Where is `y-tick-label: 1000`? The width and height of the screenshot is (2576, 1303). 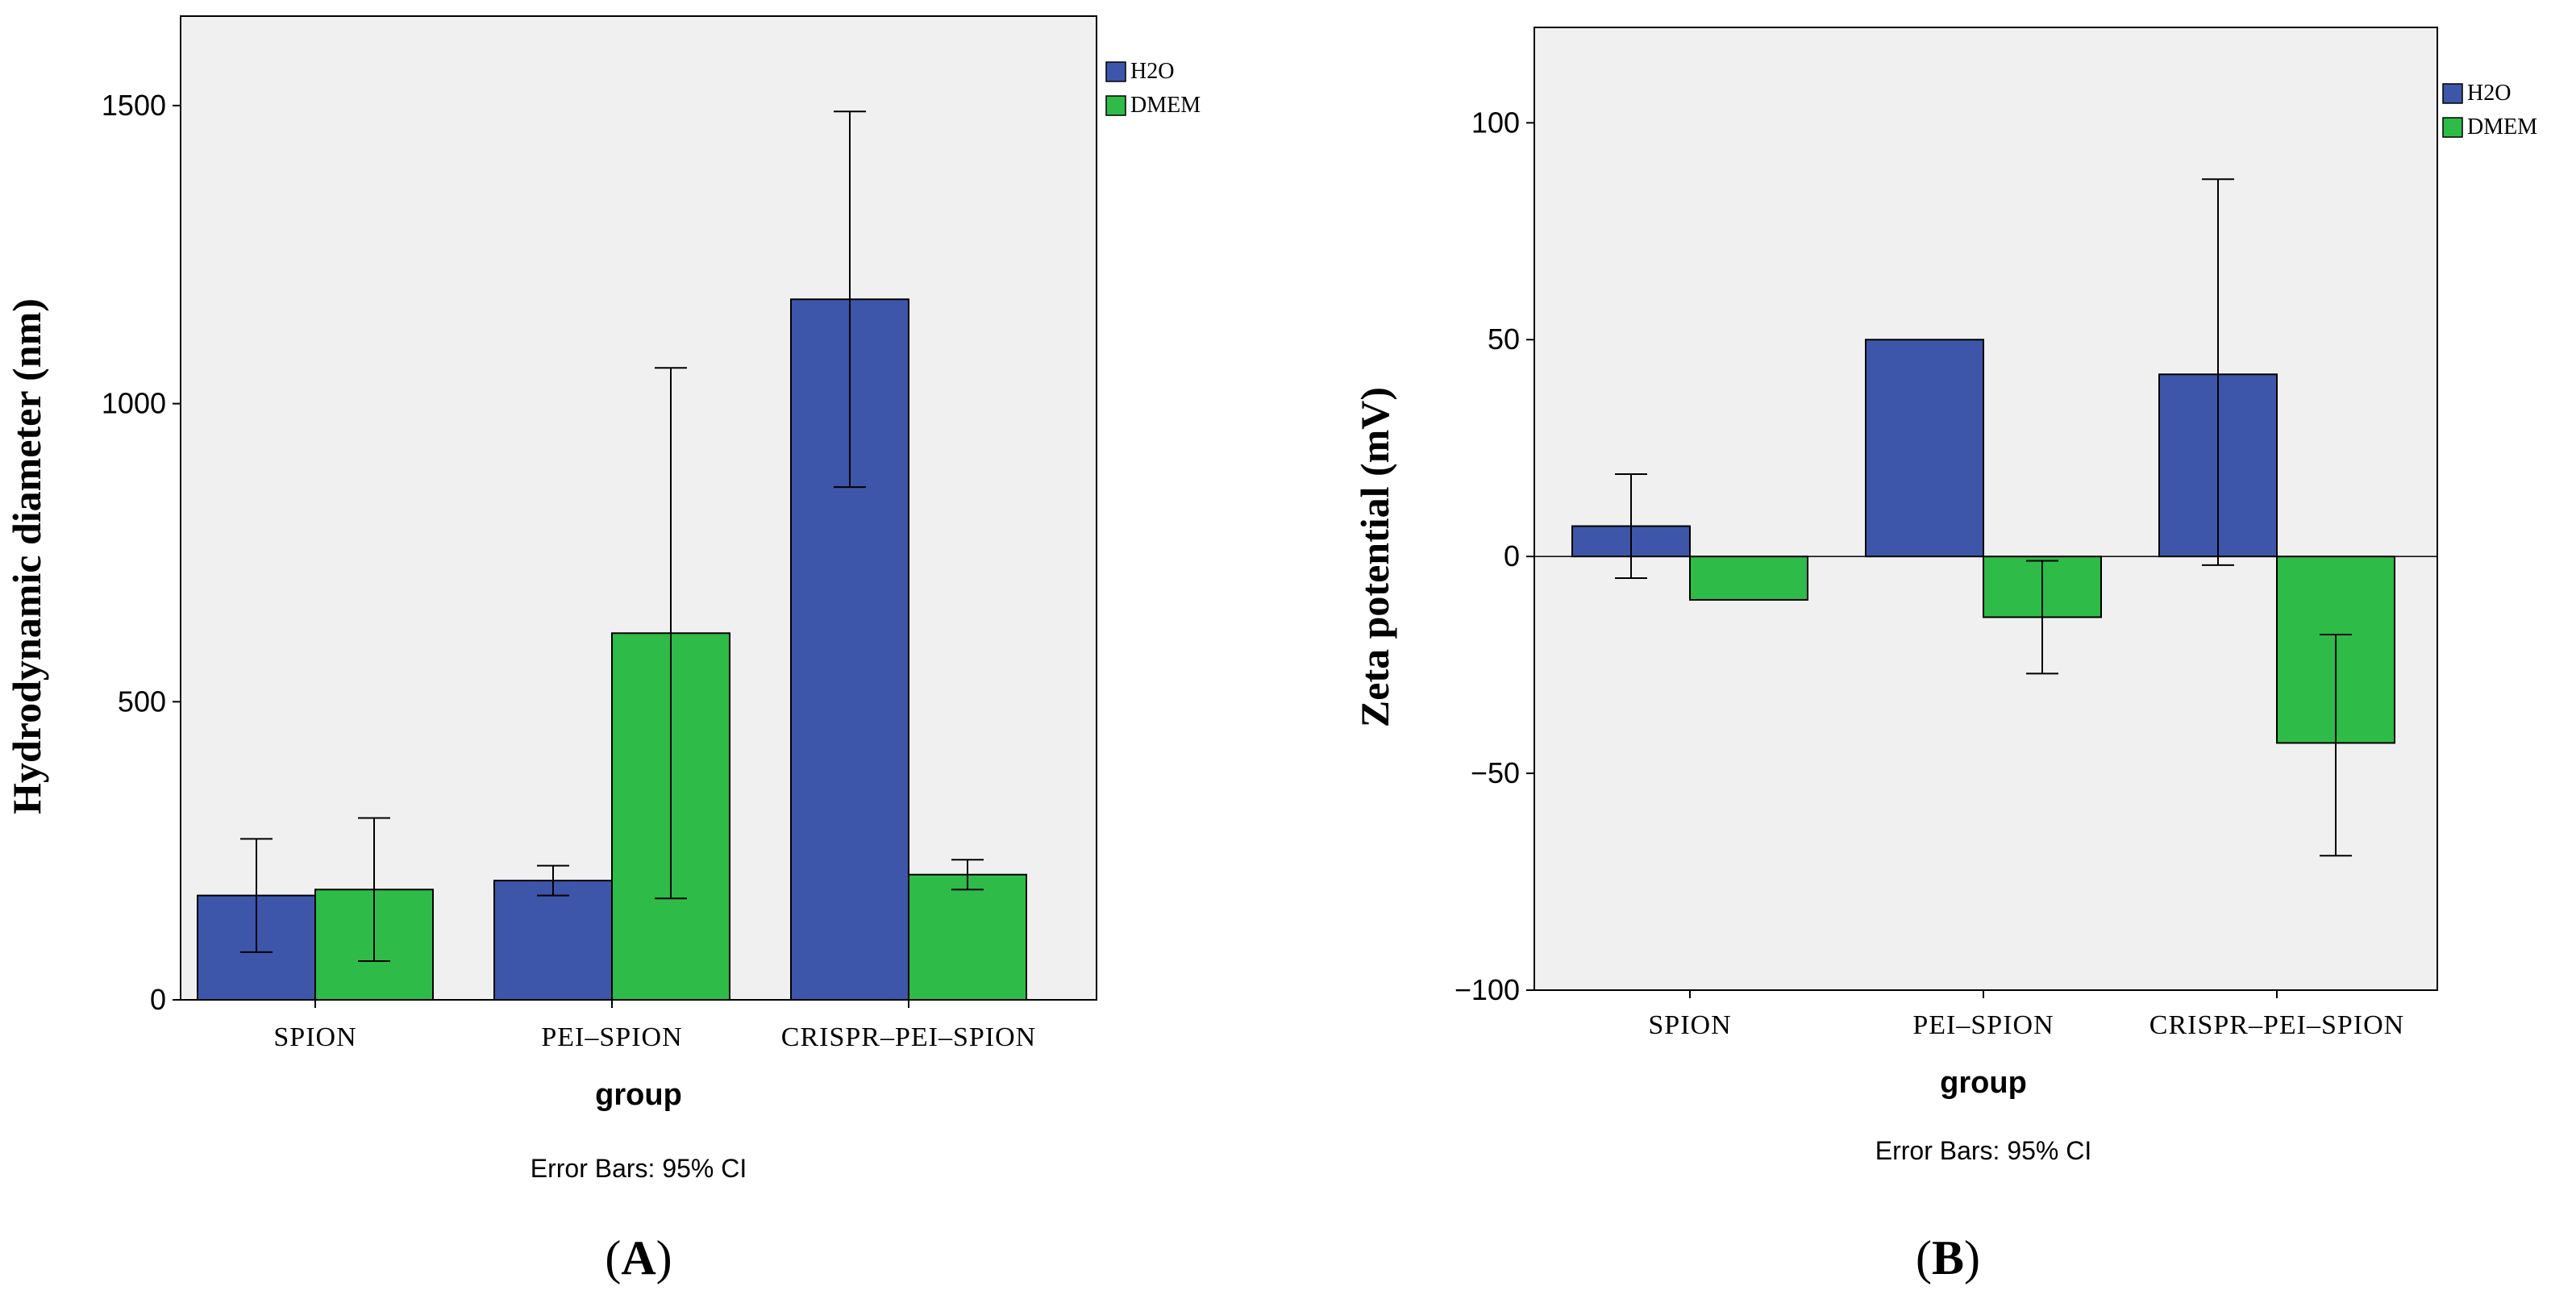 y-tick-label: 1000 is located at coordinates (134, 403).